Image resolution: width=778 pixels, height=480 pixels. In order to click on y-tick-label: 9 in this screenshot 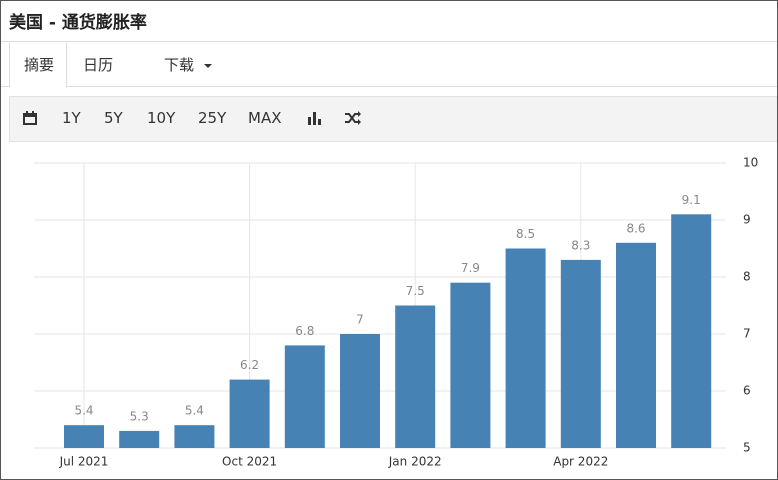, I will do `click(747, 220)`.